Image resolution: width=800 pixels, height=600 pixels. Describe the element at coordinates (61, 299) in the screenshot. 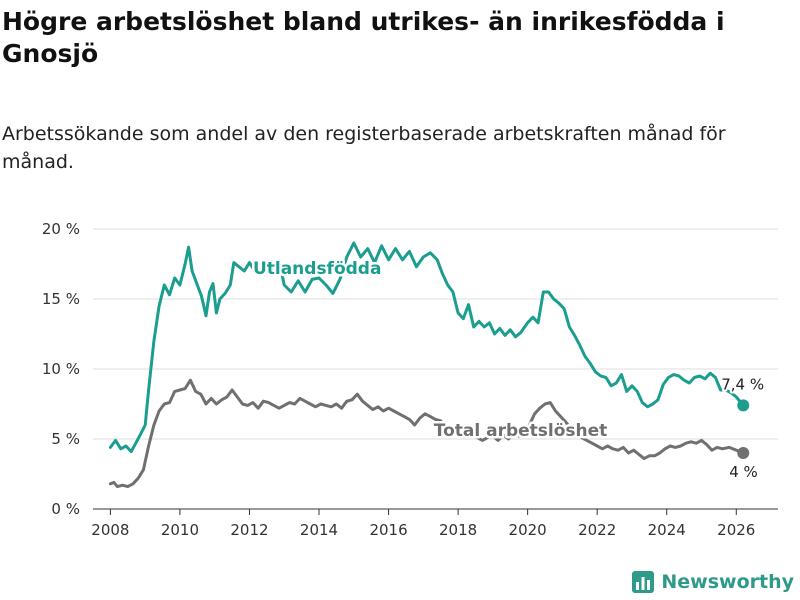

I see `y-tick-label: 15 %` at that location.